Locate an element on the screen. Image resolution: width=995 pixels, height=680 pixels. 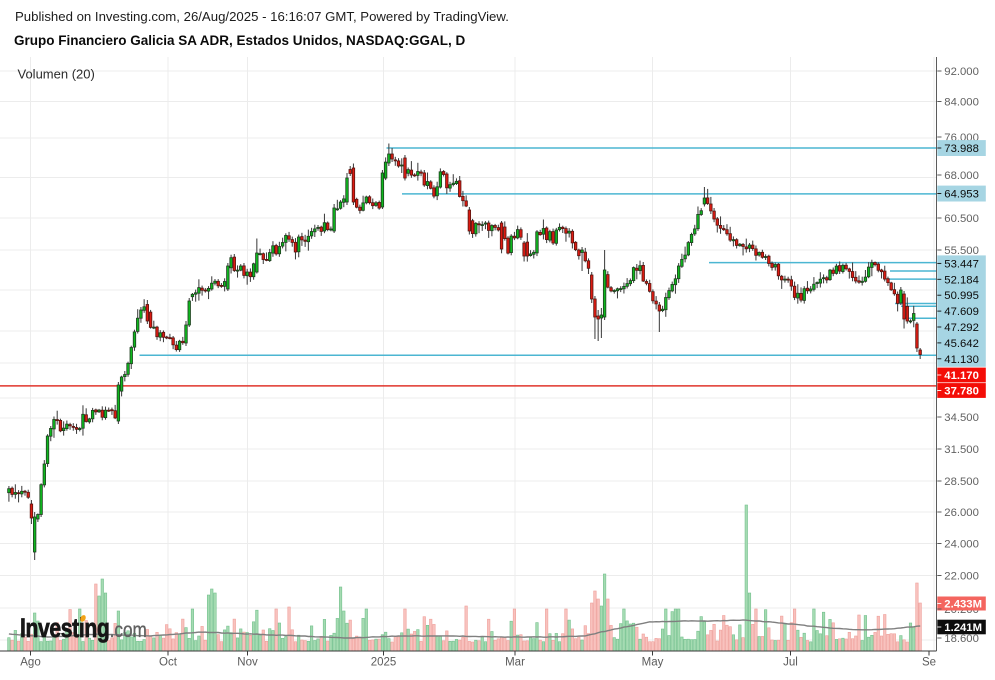
svg-text: .com is located at coordinates (128, 630).